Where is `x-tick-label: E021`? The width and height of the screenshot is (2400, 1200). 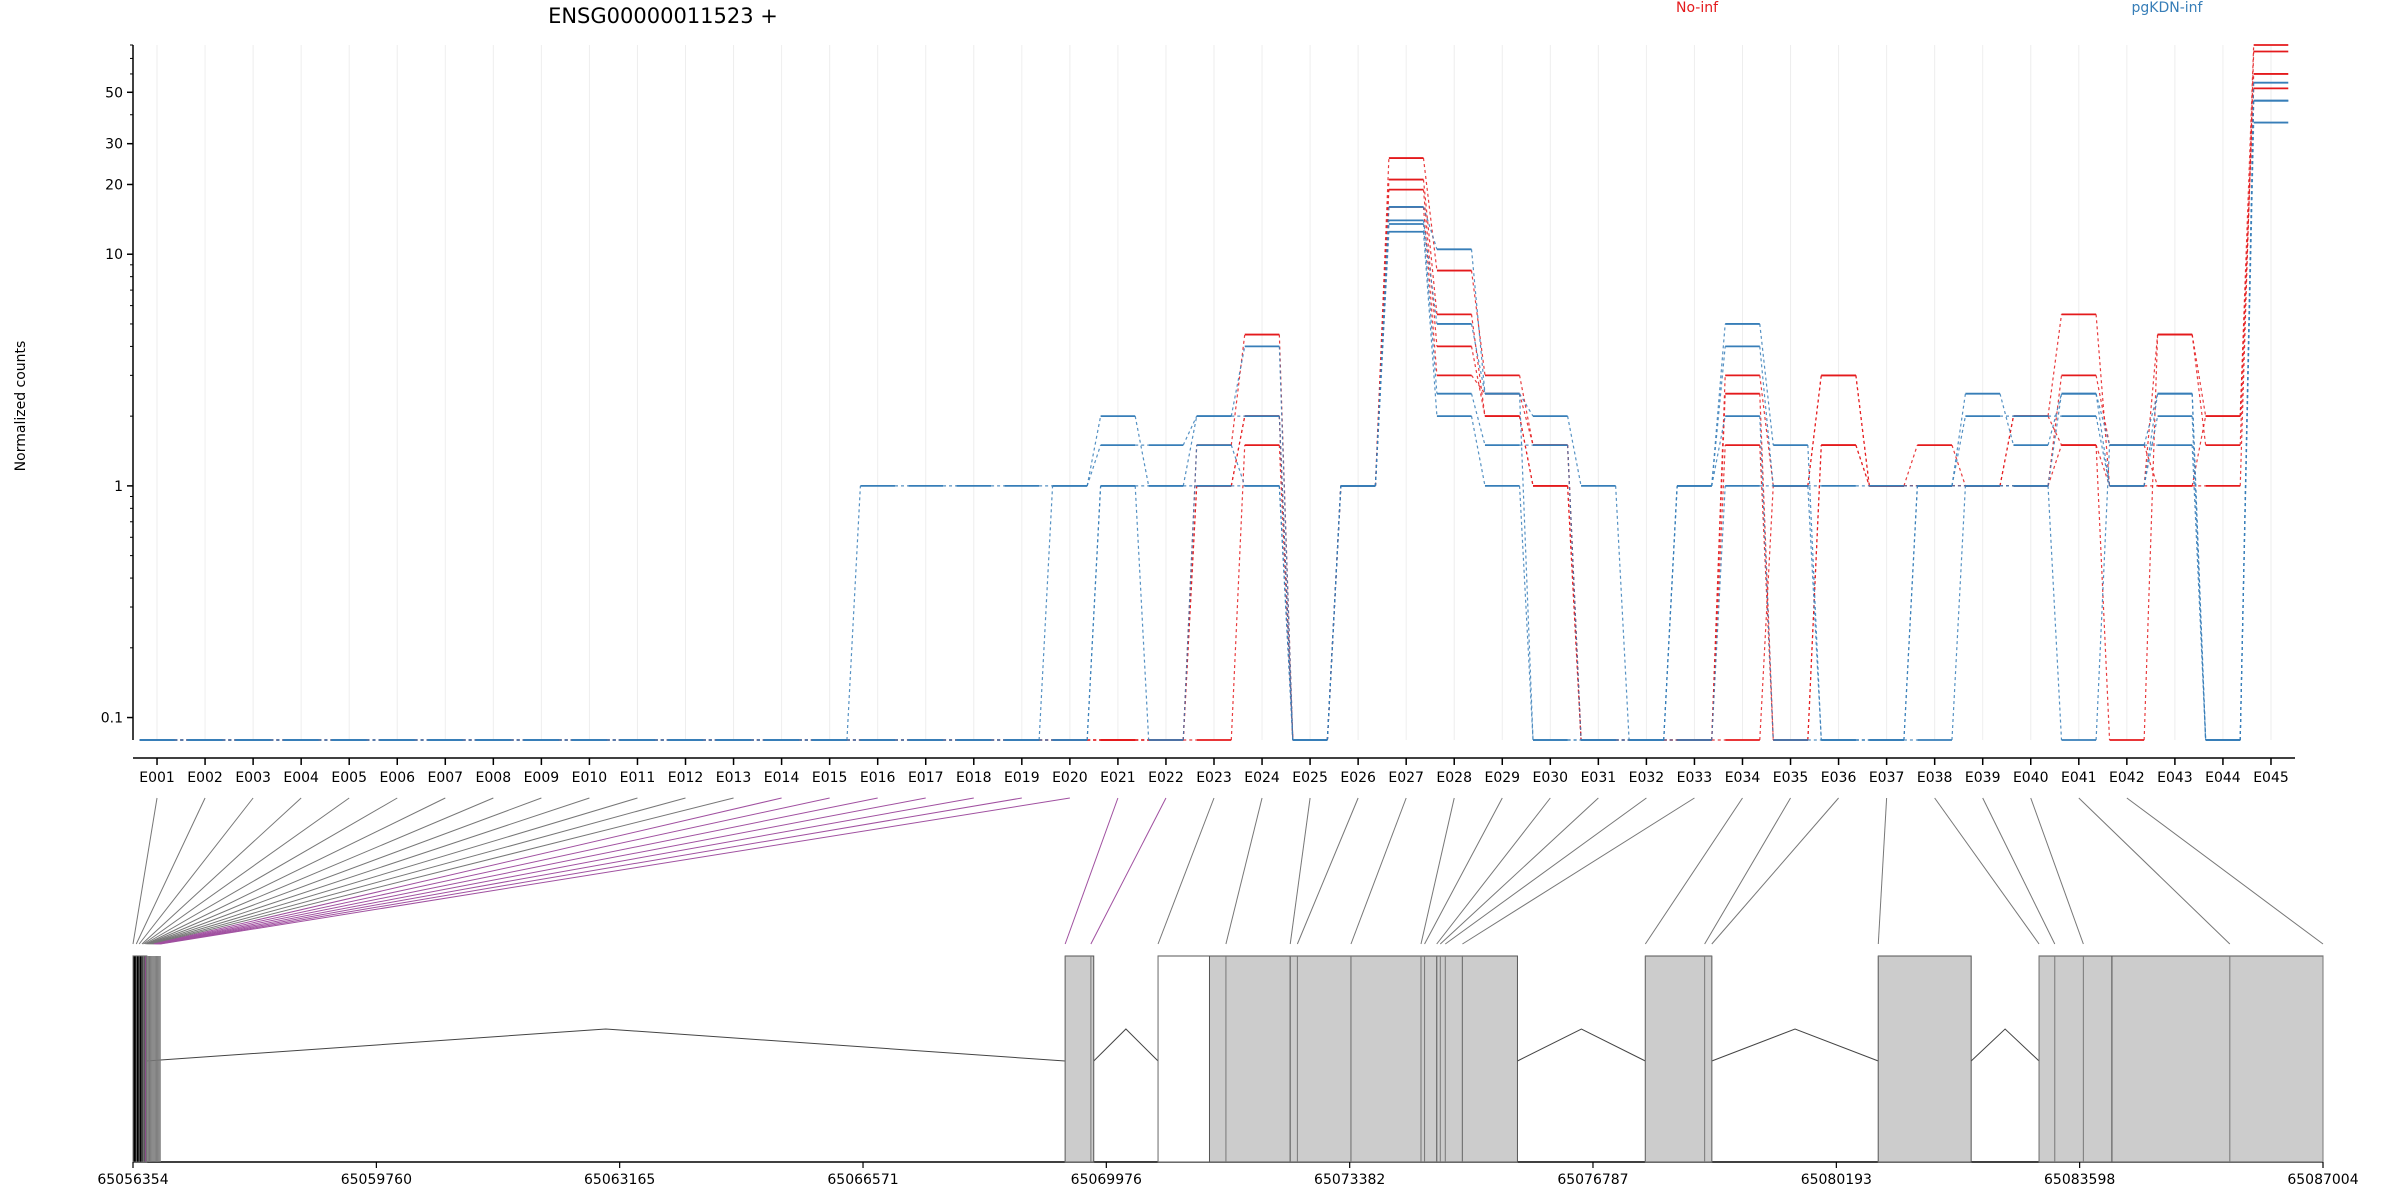 x-tick-label: E021 is located at coordinates (1118, 778).